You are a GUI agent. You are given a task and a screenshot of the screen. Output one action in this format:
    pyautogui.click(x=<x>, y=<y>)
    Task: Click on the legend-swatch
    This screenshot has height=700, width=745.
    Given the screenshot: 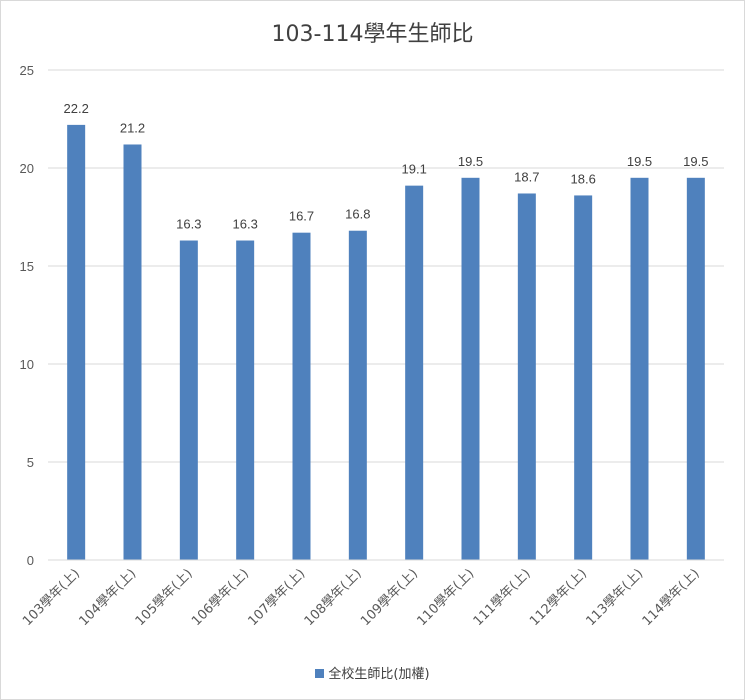 What is the action you would take?
    pyautogui.click(x=320, y=673)
    